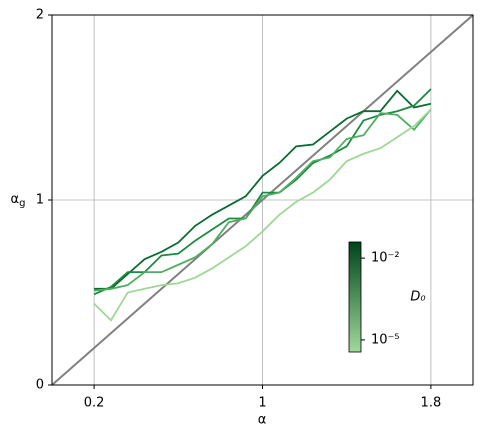  What do you see at coordinates (385, 339) in the screenshot?
I see `colorbar-tick-label: 10⁻⁵` at bounding box center [385, 339].